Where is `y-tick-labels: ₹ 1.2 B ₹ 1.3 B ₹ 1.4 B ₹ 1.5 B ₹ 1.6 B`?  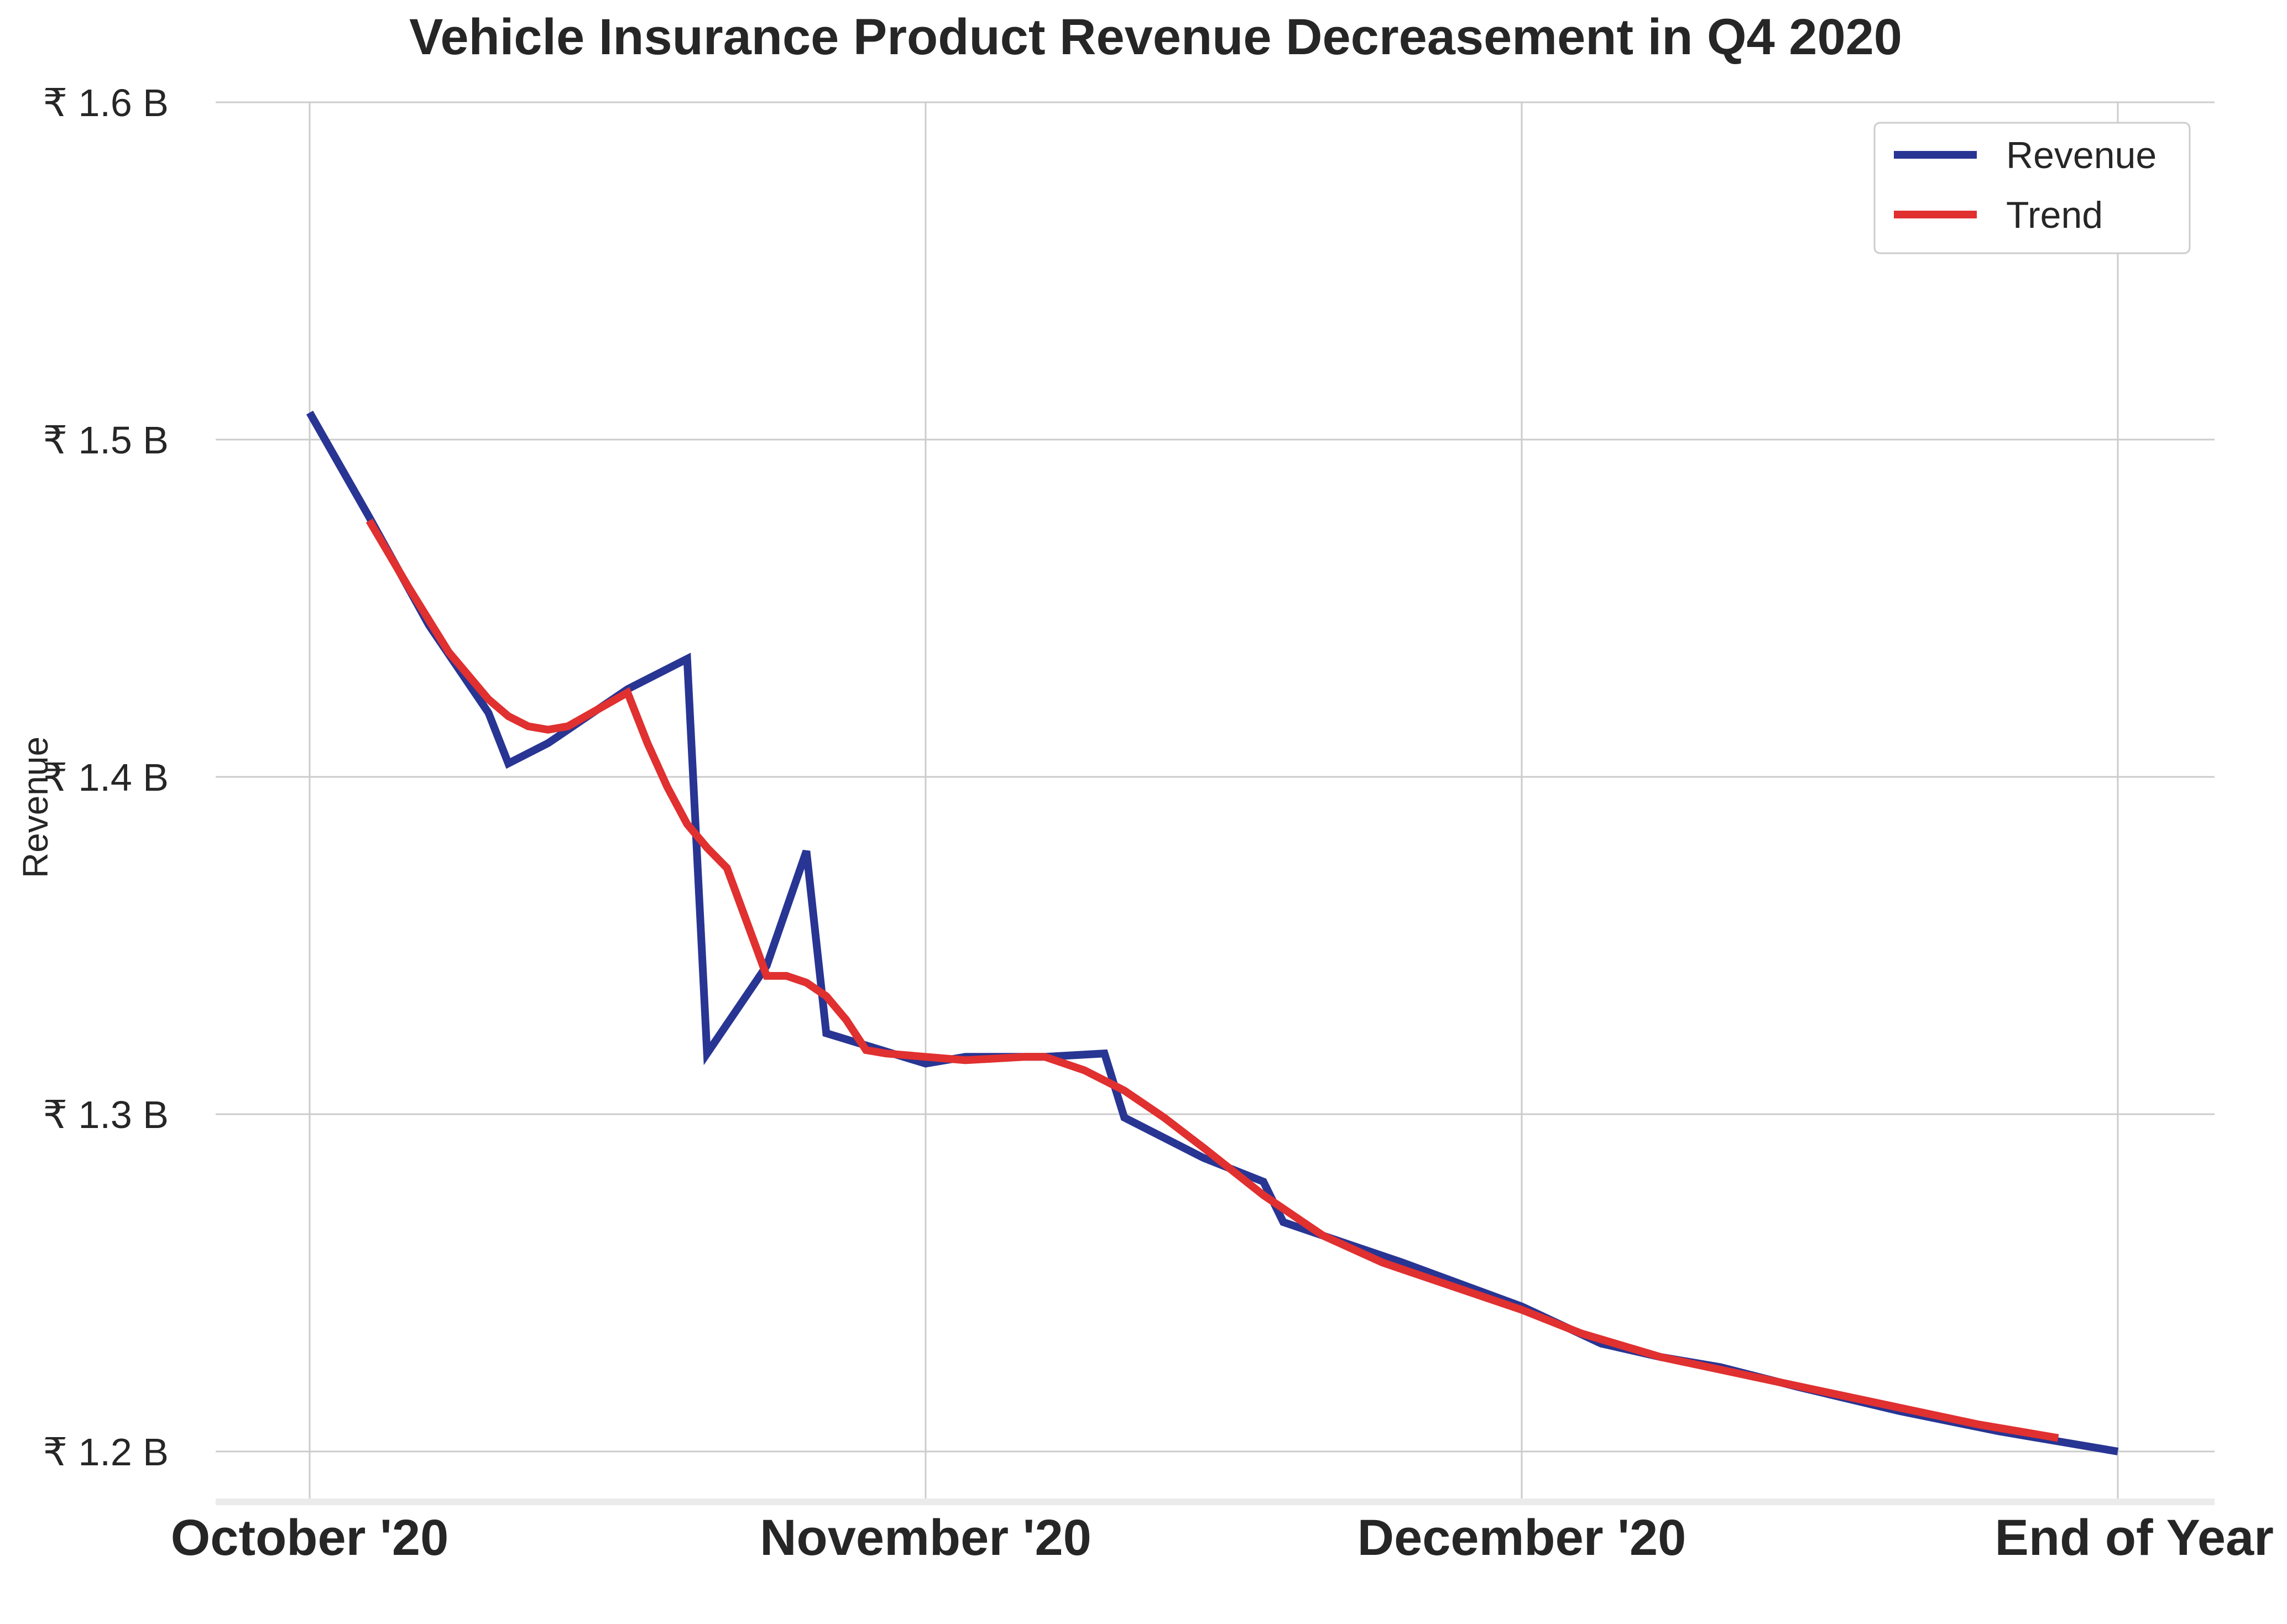
y-tick-labels: ₹ 1.2 B ₹ 1.3 B ₹ 1.4 B ₹ 1.5 B ₹ 1.6 B is located at coordinates (106, 777).